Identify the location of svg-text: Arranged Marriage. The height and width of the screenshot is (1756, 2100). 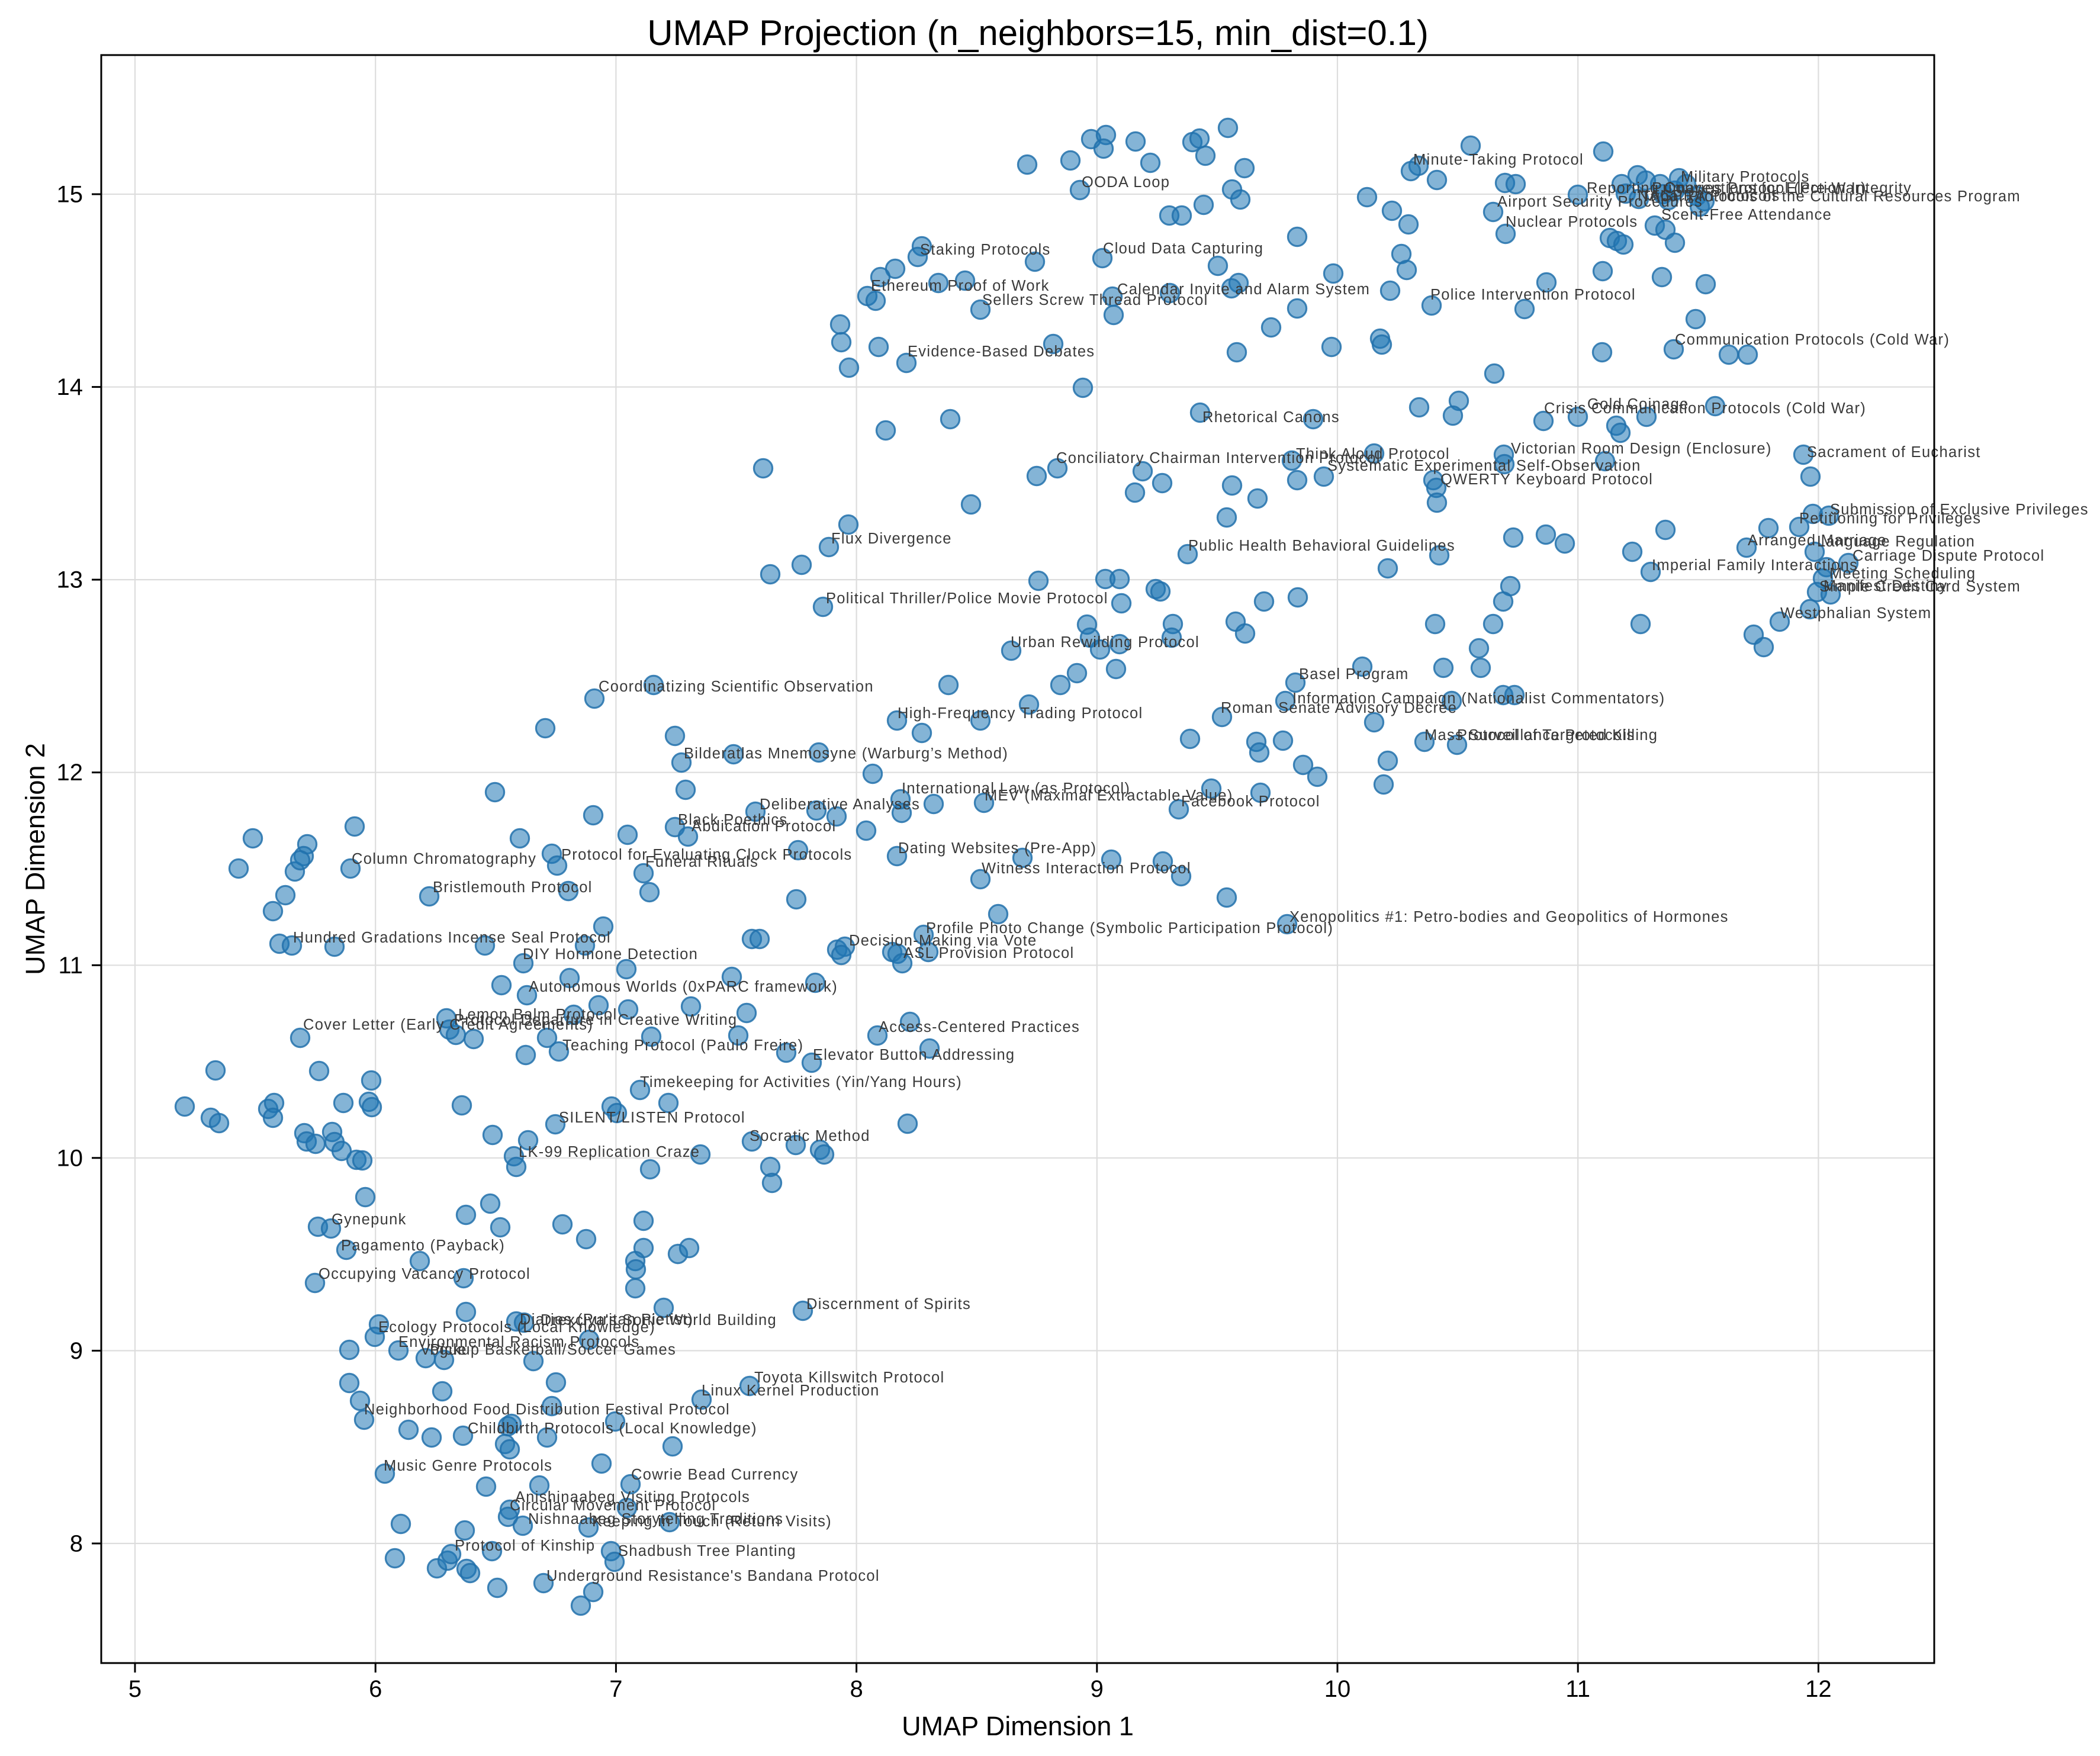
(1817, 540).